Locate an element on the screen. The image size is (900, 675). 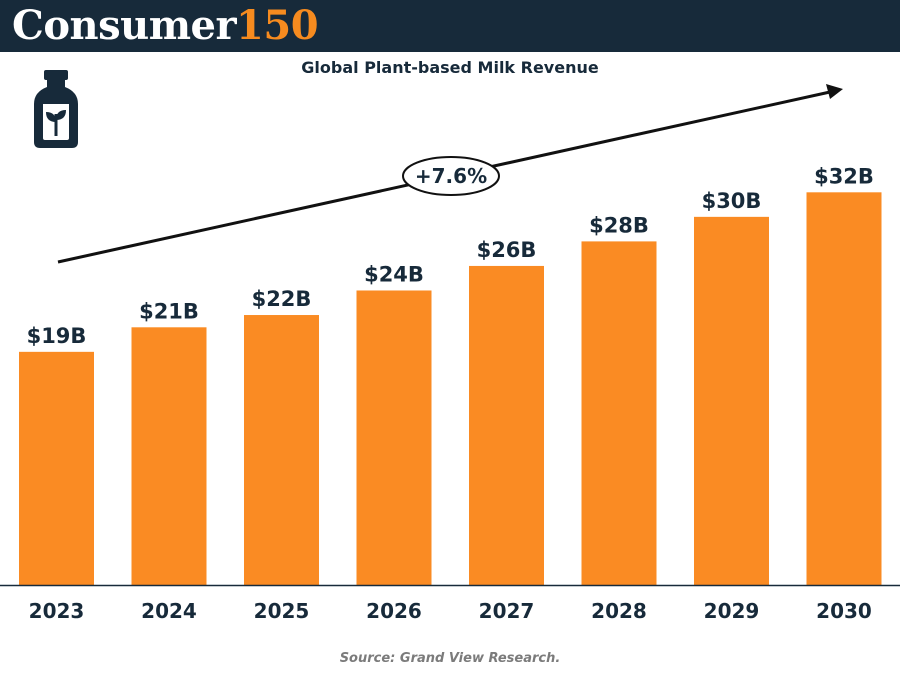
bar-2023 is located at coordinates (56, 468).